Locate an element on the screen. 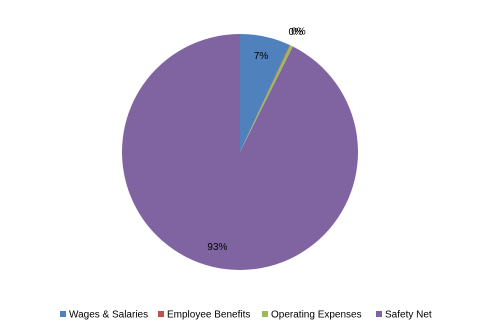 This screenshot has height=333, width=480. data-label: 7% is located at coordinates (261, 56).